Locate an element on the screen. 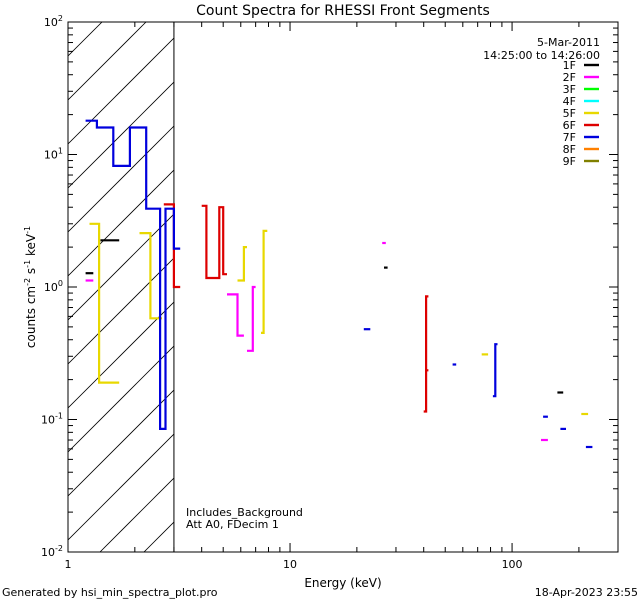 This screenshot has height=600, width=640. x-tick-label: 10 is located at coordinates (290, 564).